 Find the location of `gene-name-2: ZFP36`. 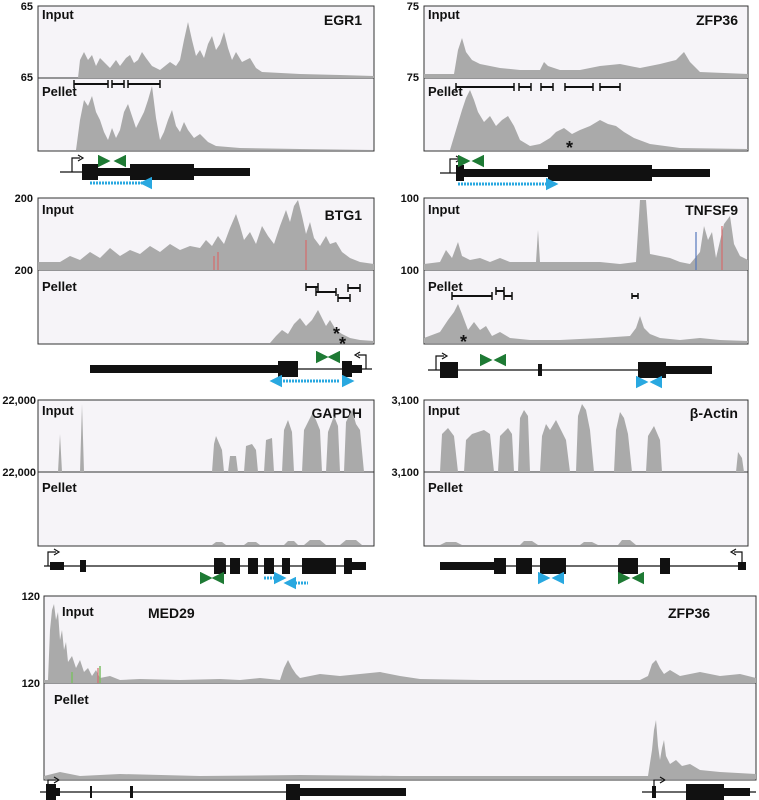

gene-name-2: ZFP36 is located at coordinates (689, 613).